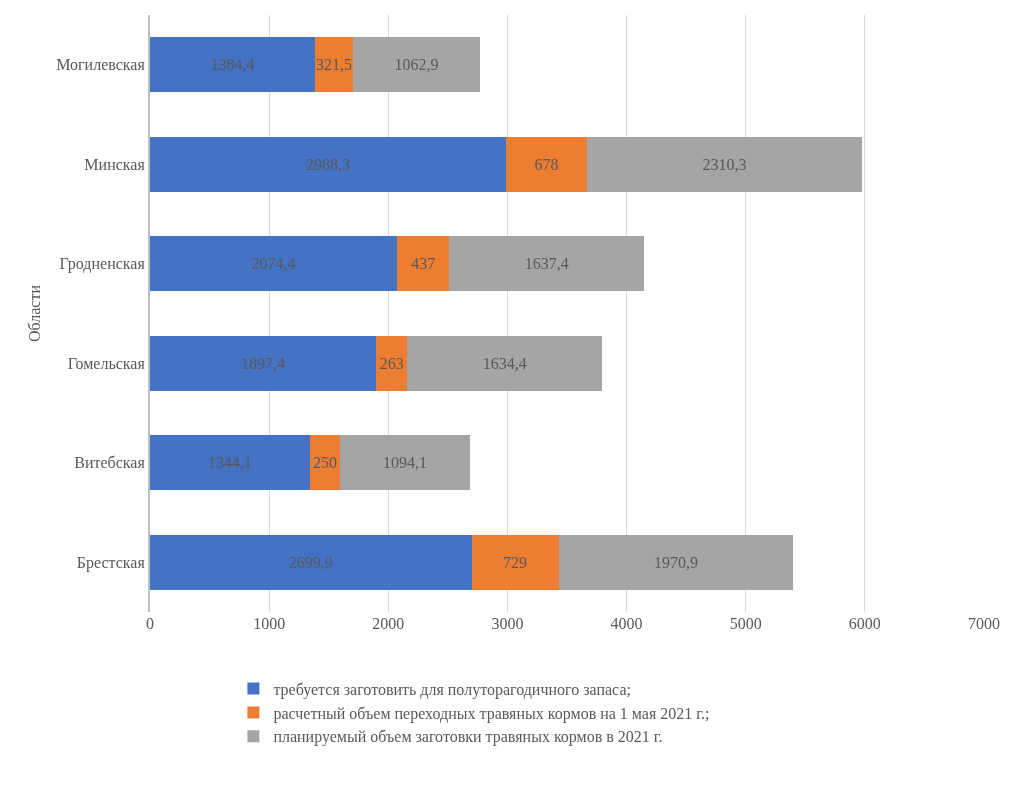 This screenshot has height=812, width=1014. I want to click on data-label: 678, so click(546, 164).